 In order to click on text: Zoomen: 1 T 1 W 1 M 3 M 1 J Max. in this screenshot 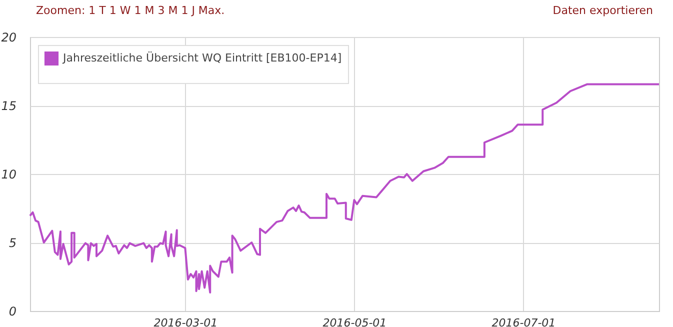, I will do `click(130, 10)`.